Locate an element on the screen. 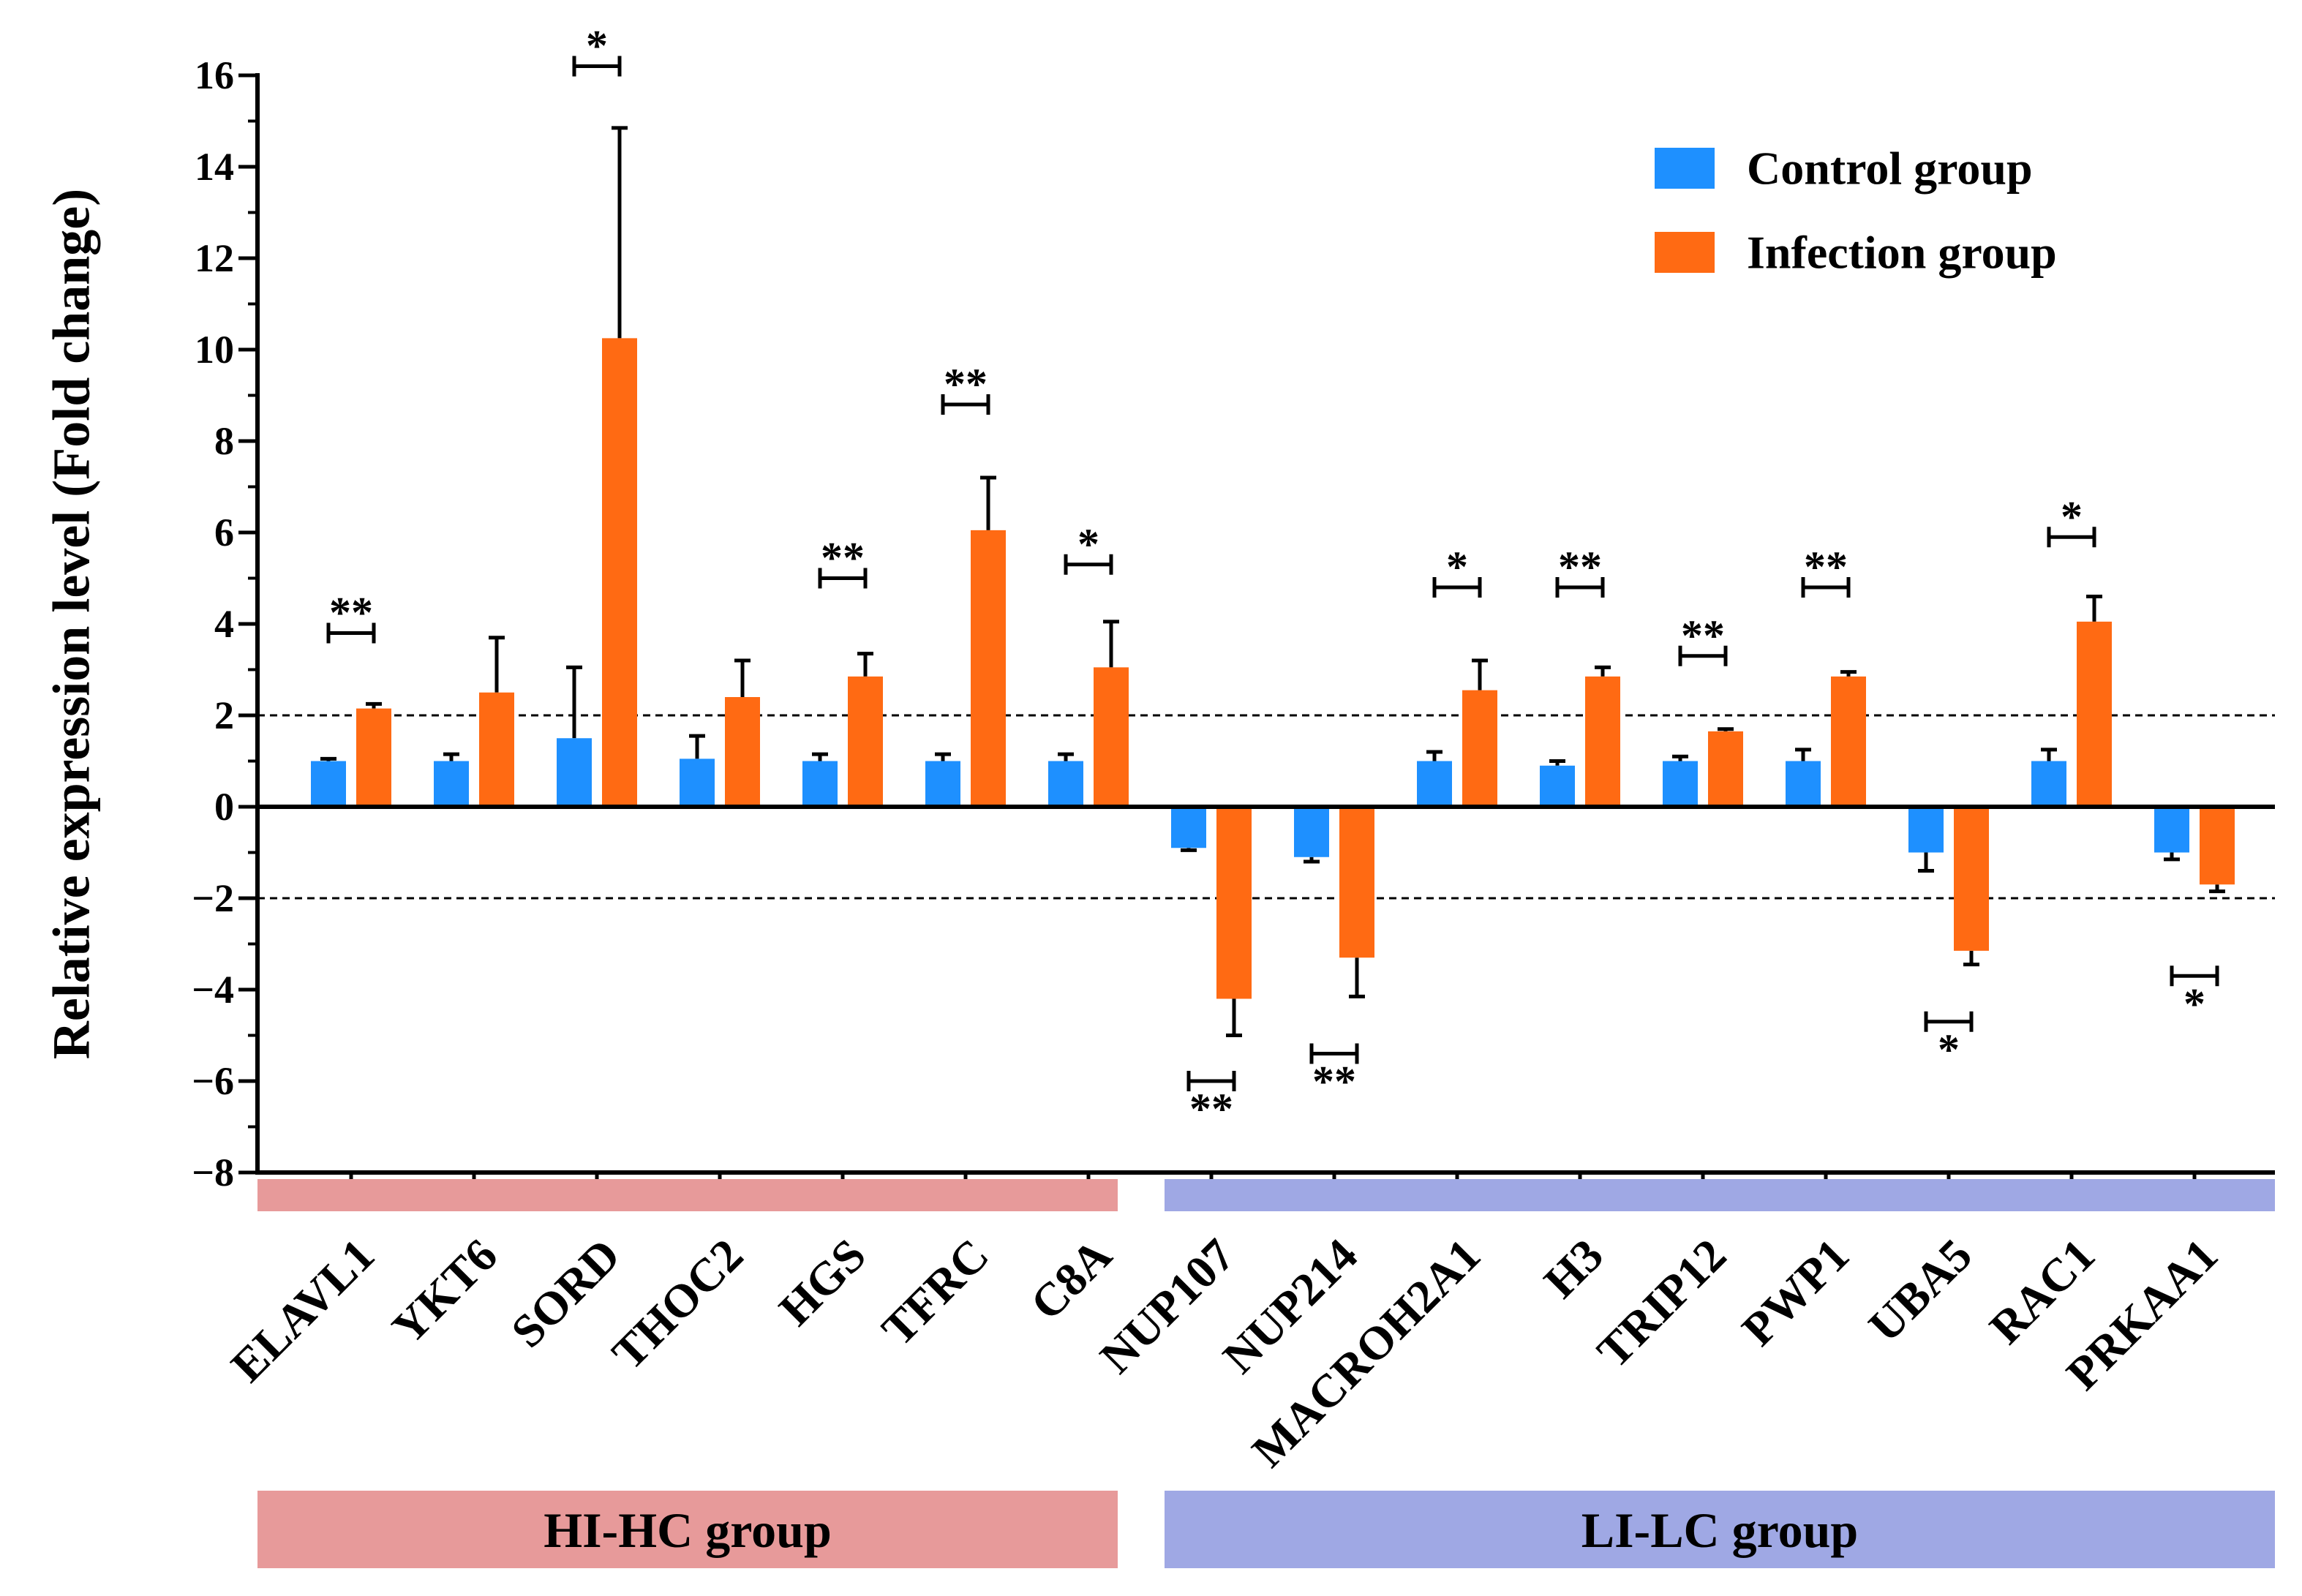  x-tick-label: H3 is located at coordinates (1573, 1269).